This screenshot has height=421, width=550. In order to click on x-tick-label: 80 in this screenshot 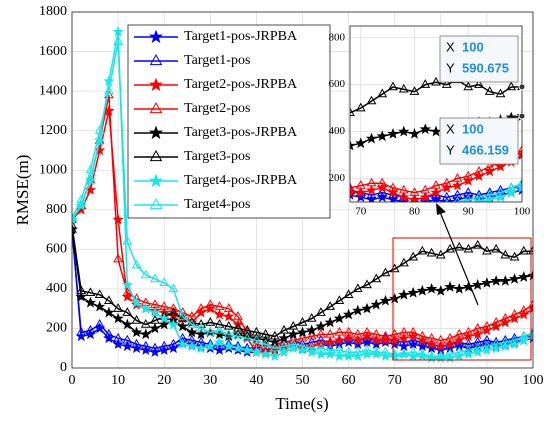, I will do `click(415, 211)`.